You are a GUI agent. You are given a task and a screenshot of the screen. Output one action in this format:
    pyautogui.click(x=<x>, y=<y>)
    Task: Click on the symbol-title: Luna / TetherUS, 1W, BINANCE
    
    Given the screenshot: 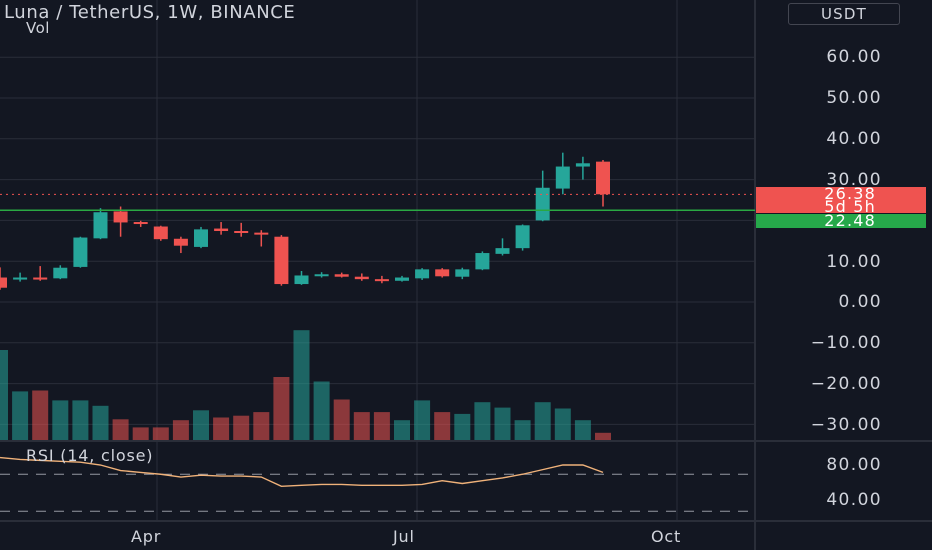 What is the action you would take?
    pyautogui.click(x=150, y=12)
    